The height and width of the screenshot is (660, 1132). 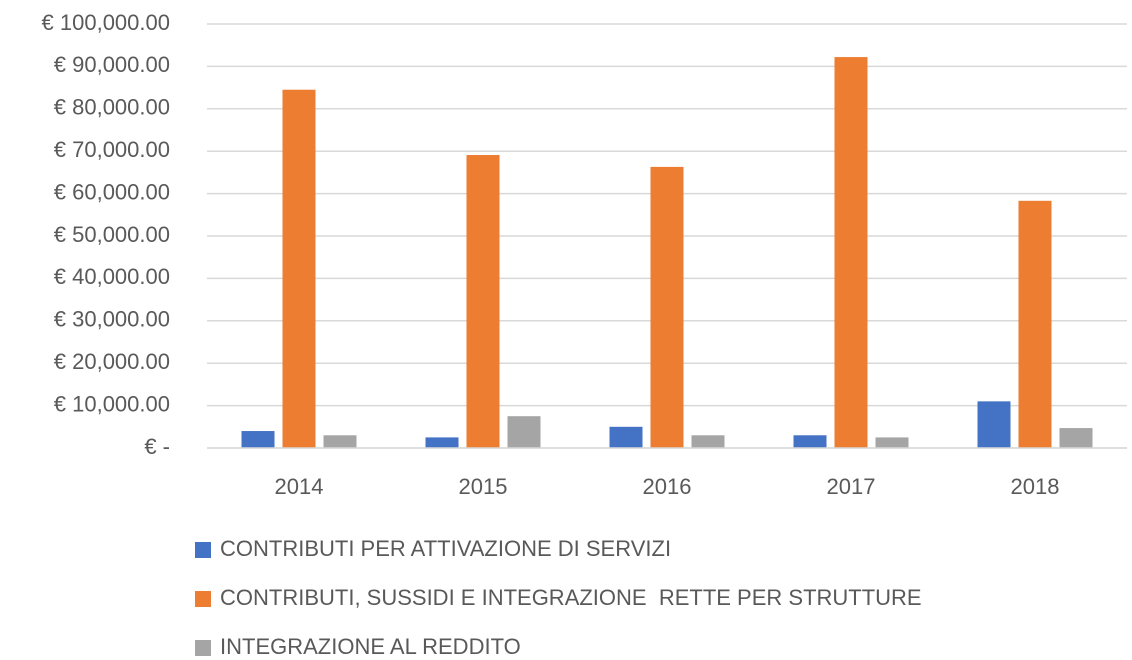 What do you see at coordinates (112, 319) in the screenshot?
I see `y-tick-label: € 30,000.00` at bounding box center [112, 319].